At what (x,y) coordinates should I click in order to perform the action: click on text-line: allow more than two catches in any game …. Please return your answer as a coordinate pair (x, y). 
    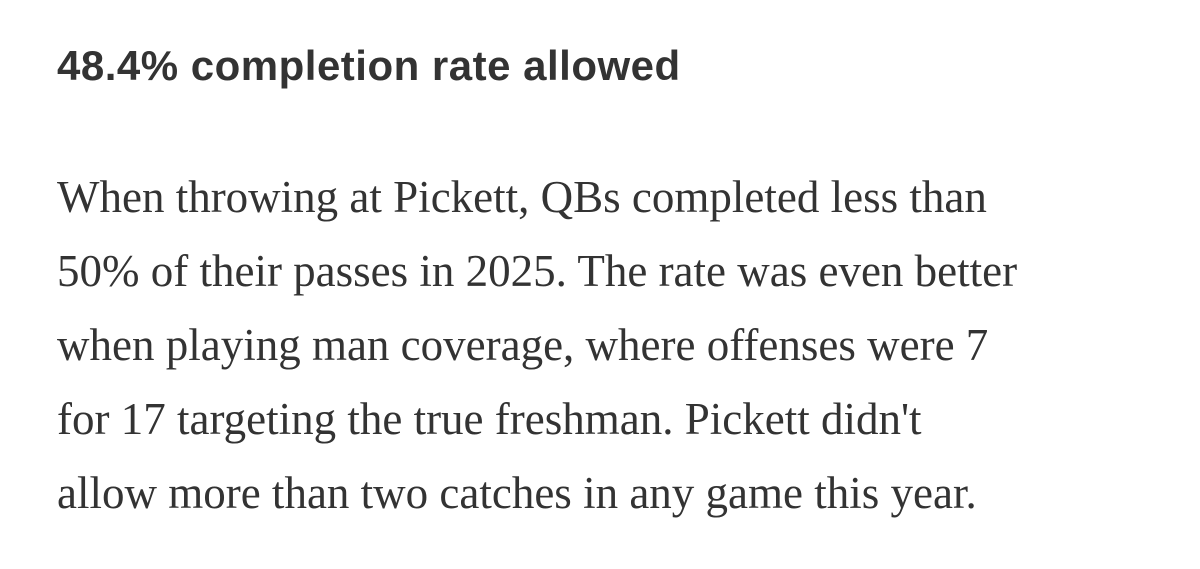
    Looking at the image, I should click on (517, 493).